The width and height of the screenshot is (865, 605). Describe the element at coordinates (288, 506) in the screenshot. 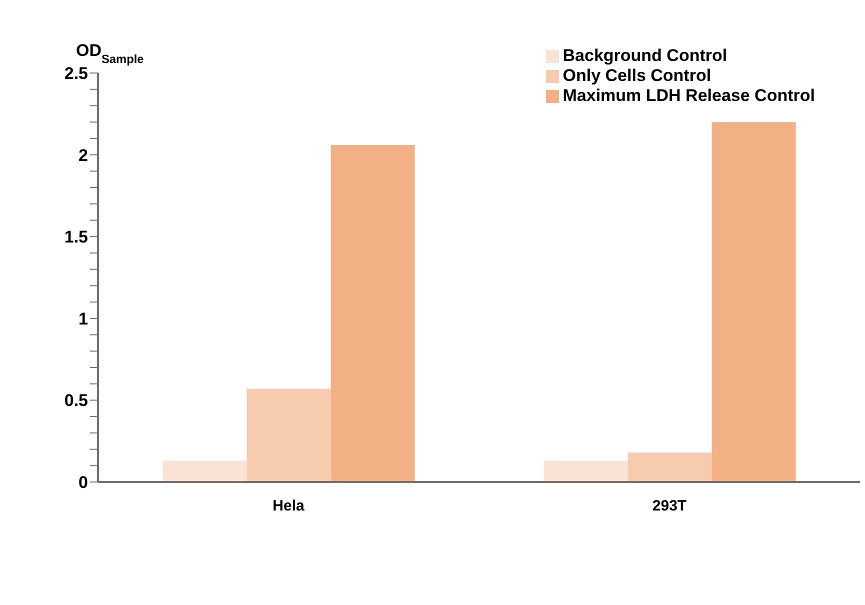

I see `x-tick-label: Hela` at that location.